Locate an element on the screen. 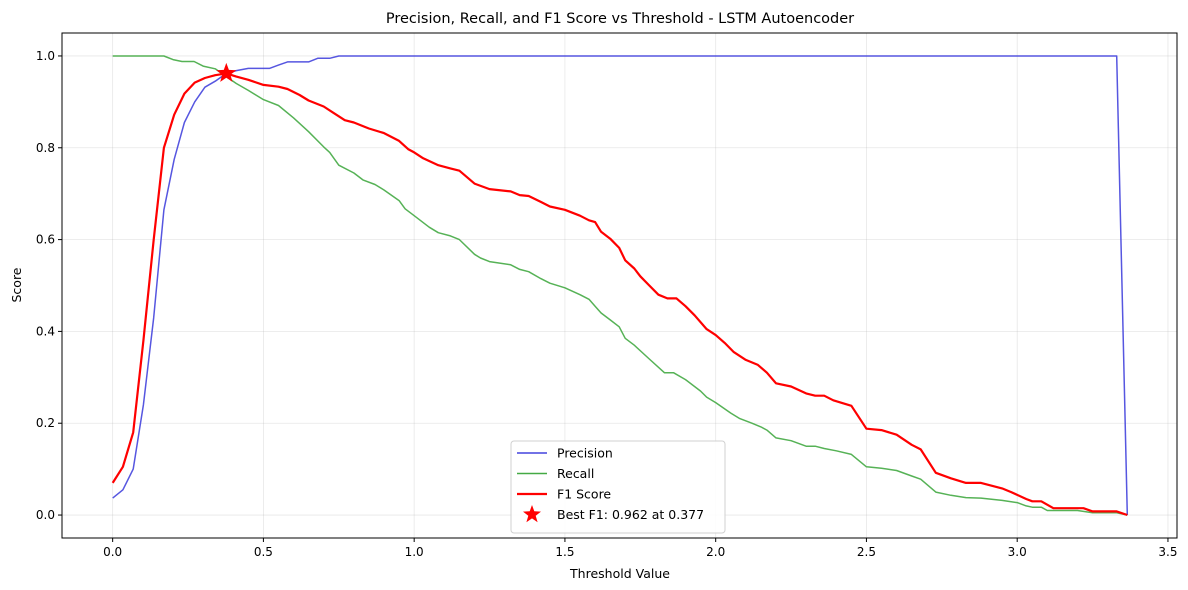 This screenshot has width=1188, height=590. y-axis-label: Score is located at coordinates (16, 284).